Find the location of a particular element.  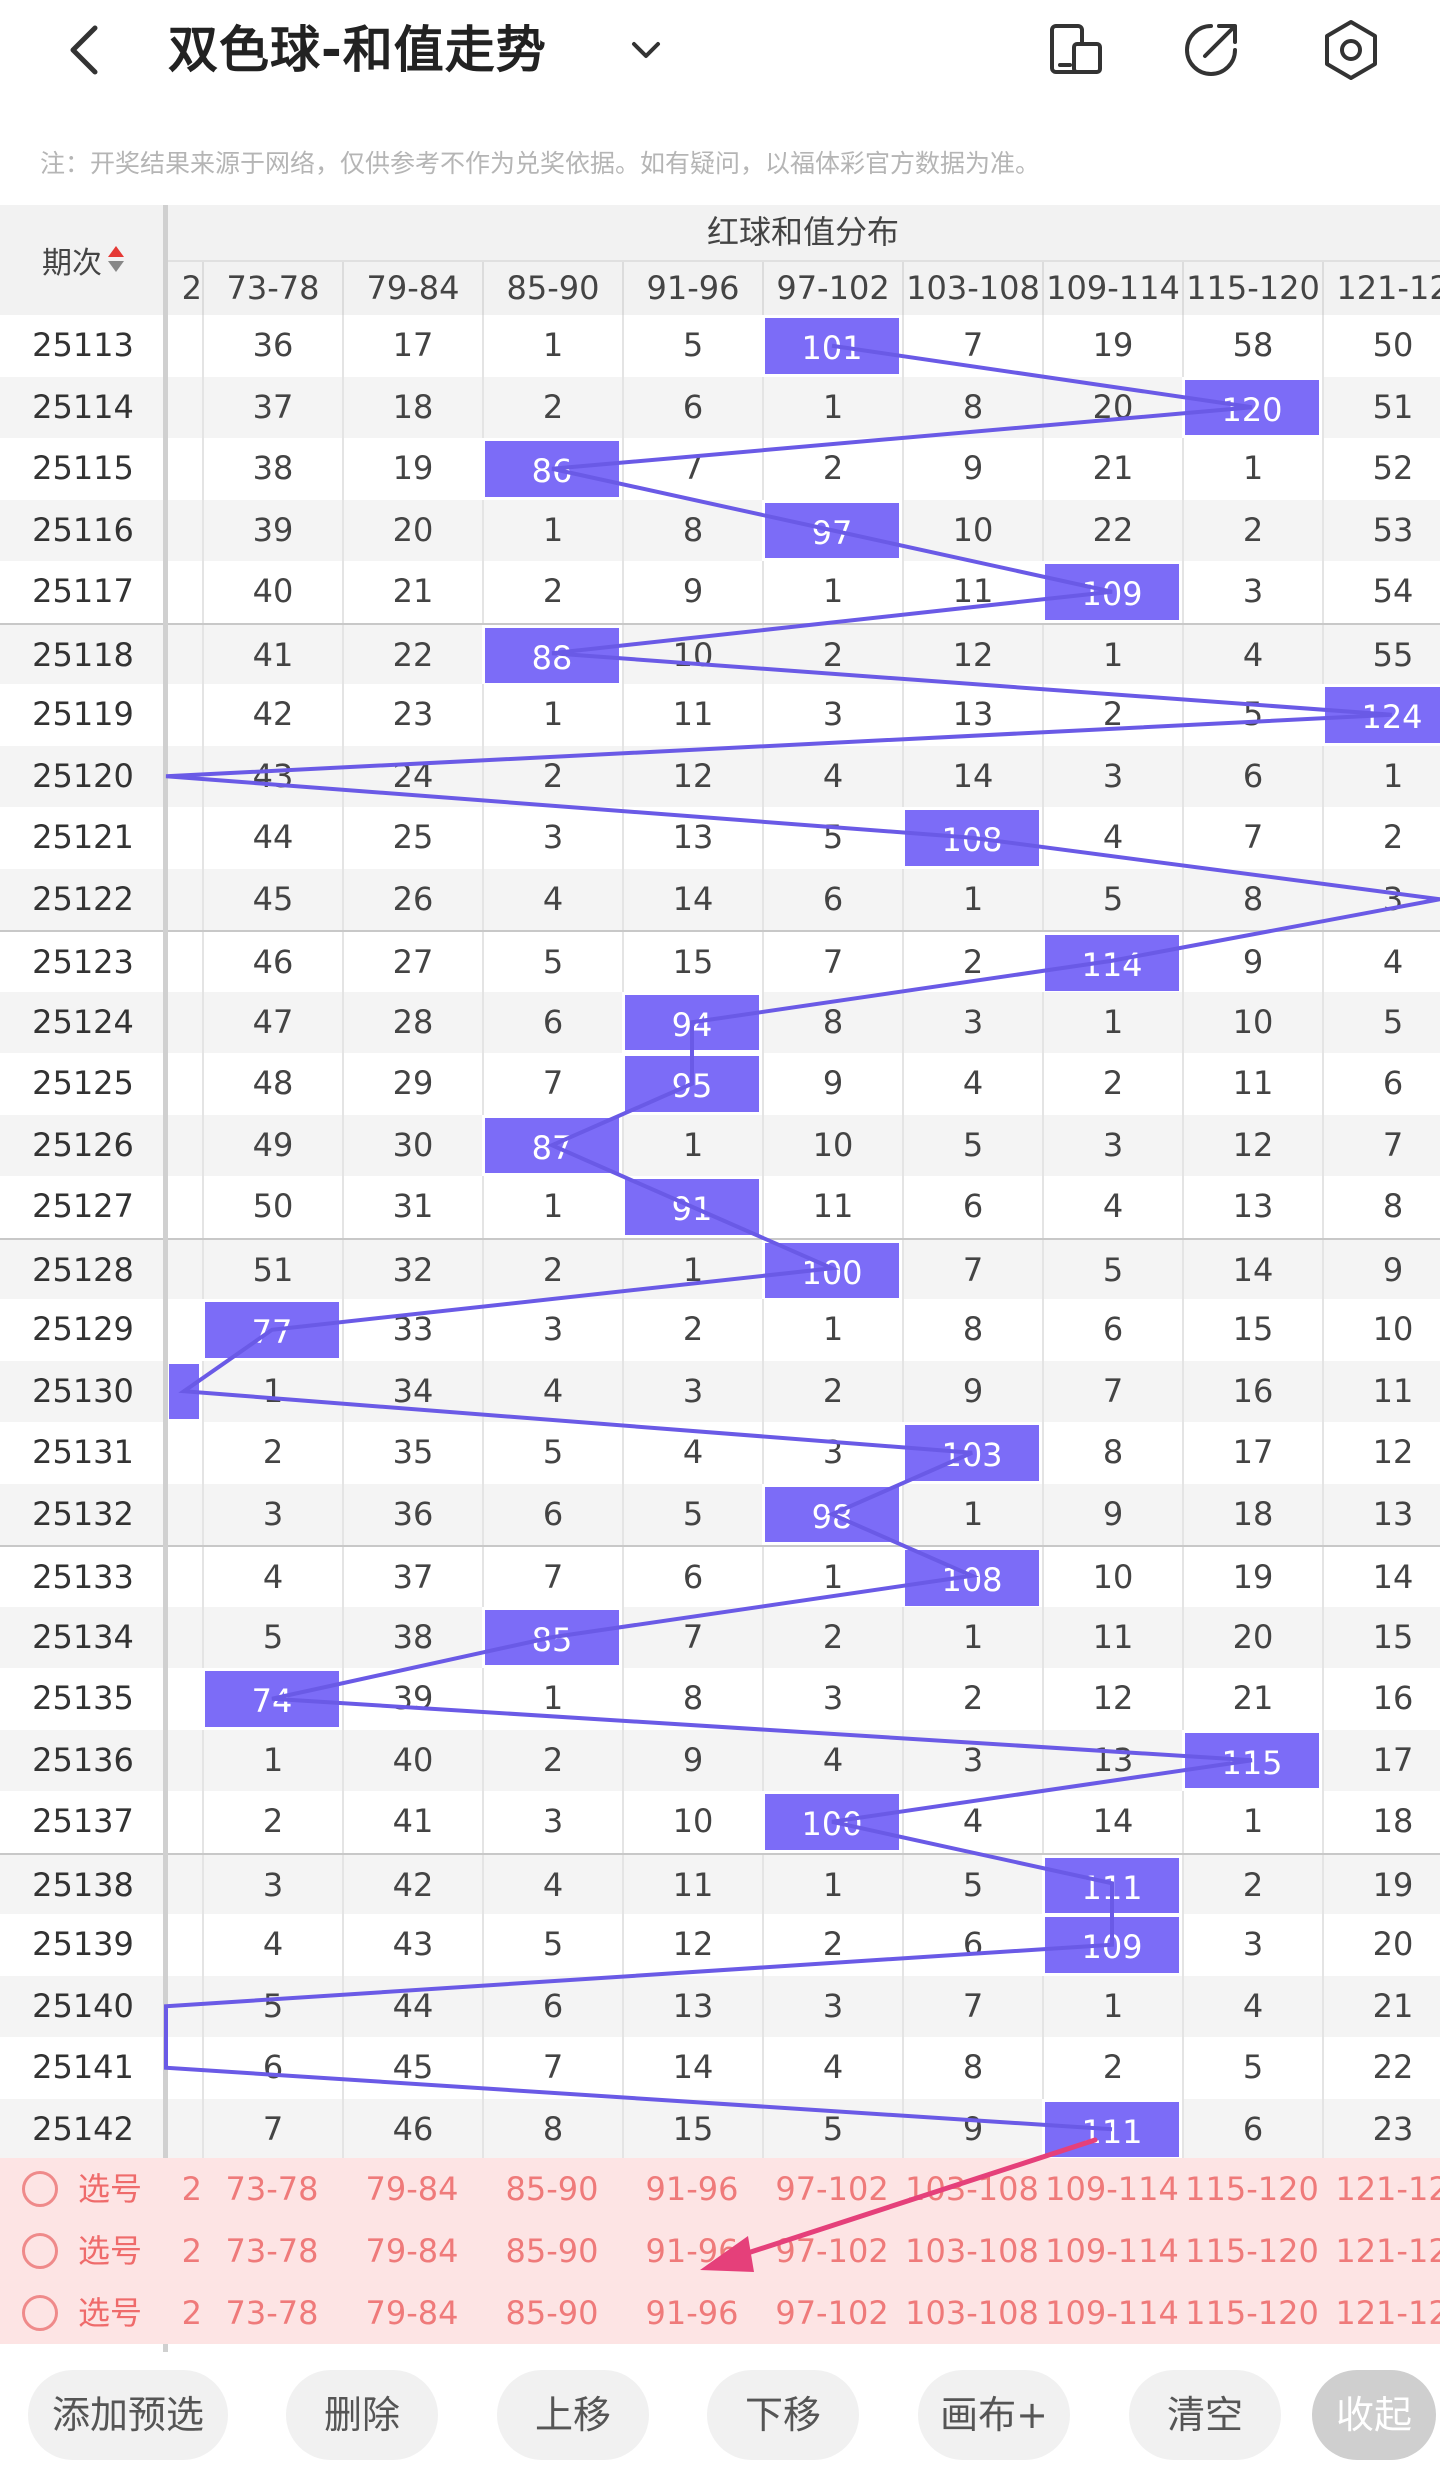

bottom-toolbar: 添加预选 删除 上移 下移 画布+ 清空 收起 is located at coordinates (720, 2415).